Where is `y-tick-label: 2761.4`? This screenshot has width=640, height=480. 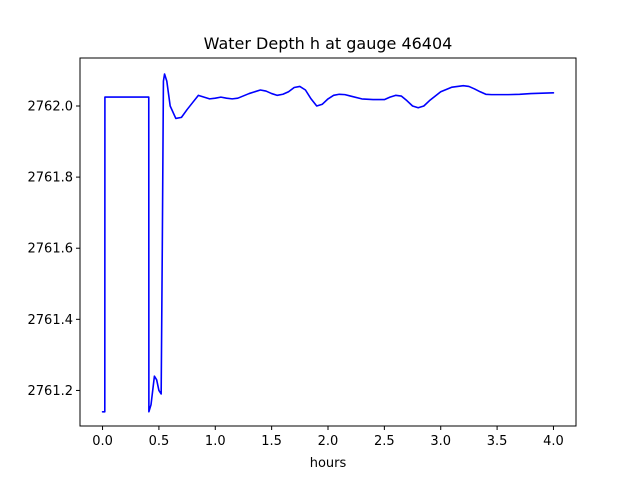 y-tick-label: 2761.4 is located at coordinates (51, 320).